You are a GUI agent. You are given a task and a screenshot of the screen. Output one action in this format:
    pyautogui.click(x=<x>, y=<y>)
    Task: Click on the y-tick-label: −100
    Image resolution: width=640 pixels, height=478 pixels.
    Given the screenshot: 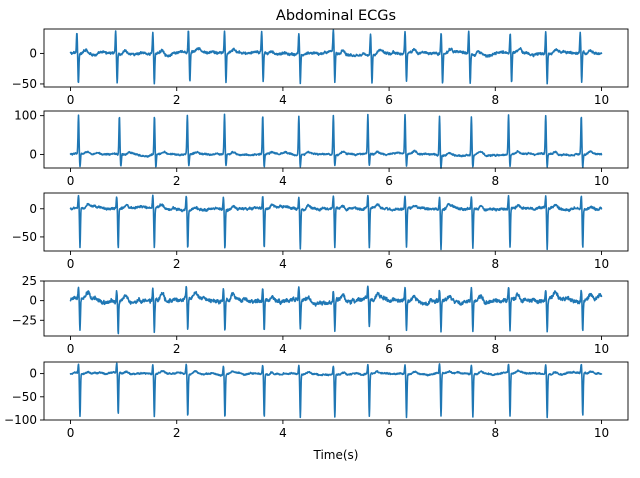 What is the action you would take?
    pyautogui.click(x=20, y=420)
    